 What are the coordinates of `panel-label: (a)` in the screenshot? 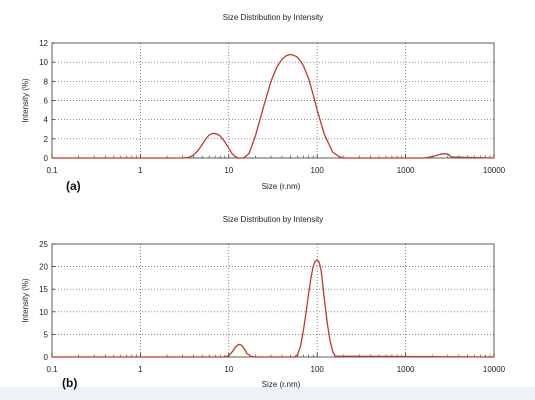 It's located at (73, 186).